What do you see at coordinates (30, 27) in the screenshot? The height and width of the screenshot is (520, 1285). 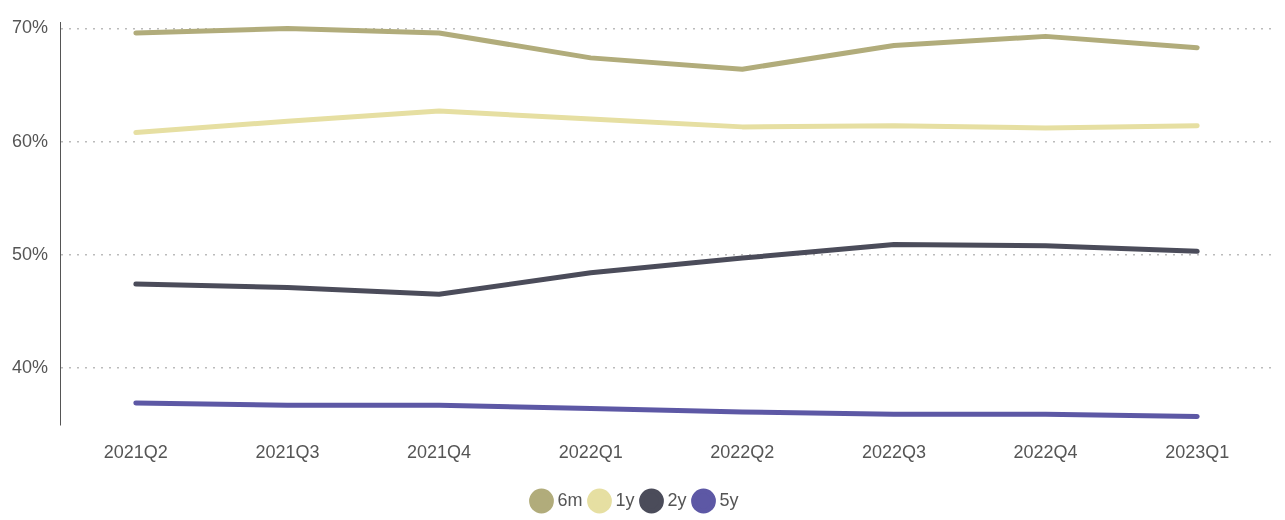 I see `y-tick-label: 70%` at bounding box center [30, 27].